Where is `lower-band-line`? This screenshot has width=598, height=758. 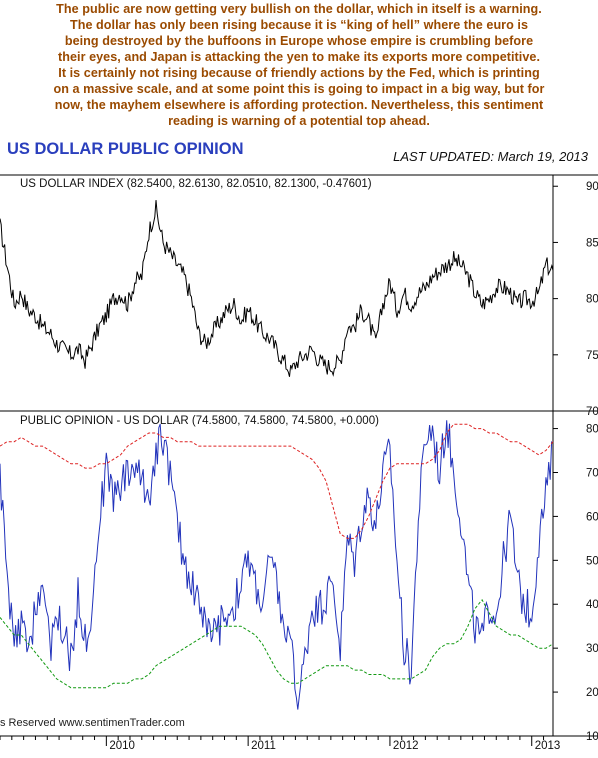 lower-band-line is located at coordinates (277, 644).